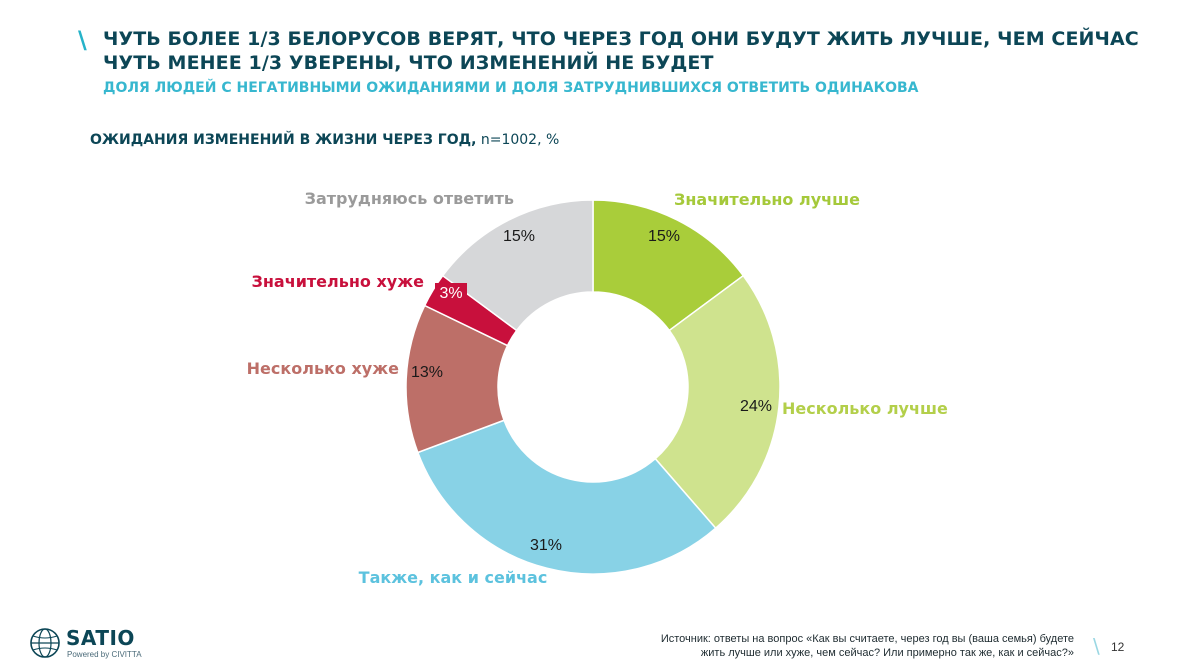 Image resolution: width=1192 pixels, height=671 pixels. What do you see at coordinates (546, 545) in the screenshot?
I see `value-label-3: 31%` at bounding box center [546, 545].